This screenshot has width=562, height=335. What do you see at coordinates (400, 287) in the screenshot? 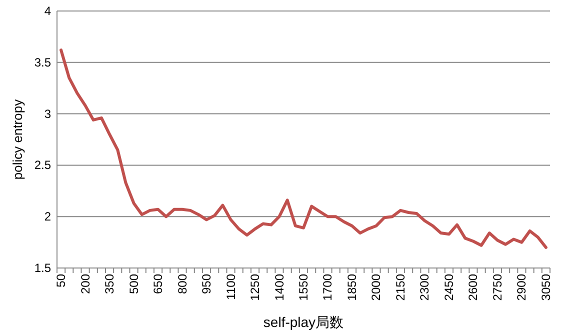
I see `x-tick-label: 2150` at bounding box center [400, 287].